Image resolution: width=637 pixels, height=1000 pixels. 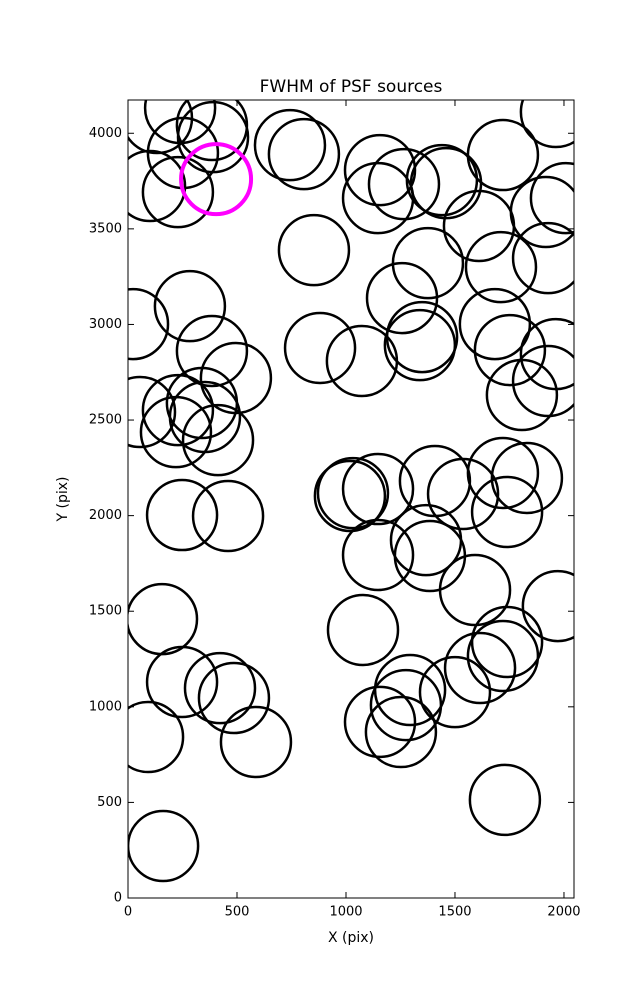 I want to click on y-tick-label: 3000, so click(x=105, y=324).